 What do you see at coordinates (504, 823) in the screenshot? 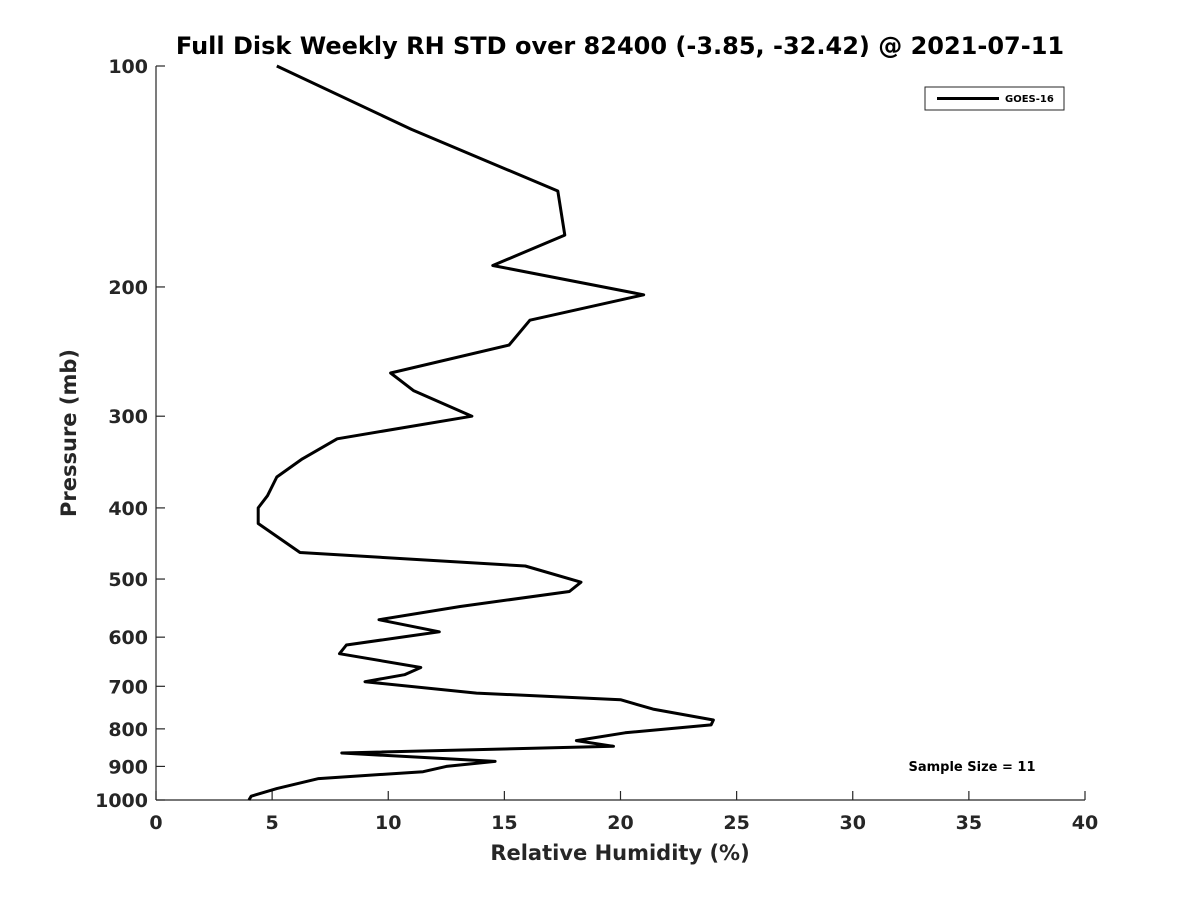
I see `x-tick-label: 15` at bounding box center [504, 823].